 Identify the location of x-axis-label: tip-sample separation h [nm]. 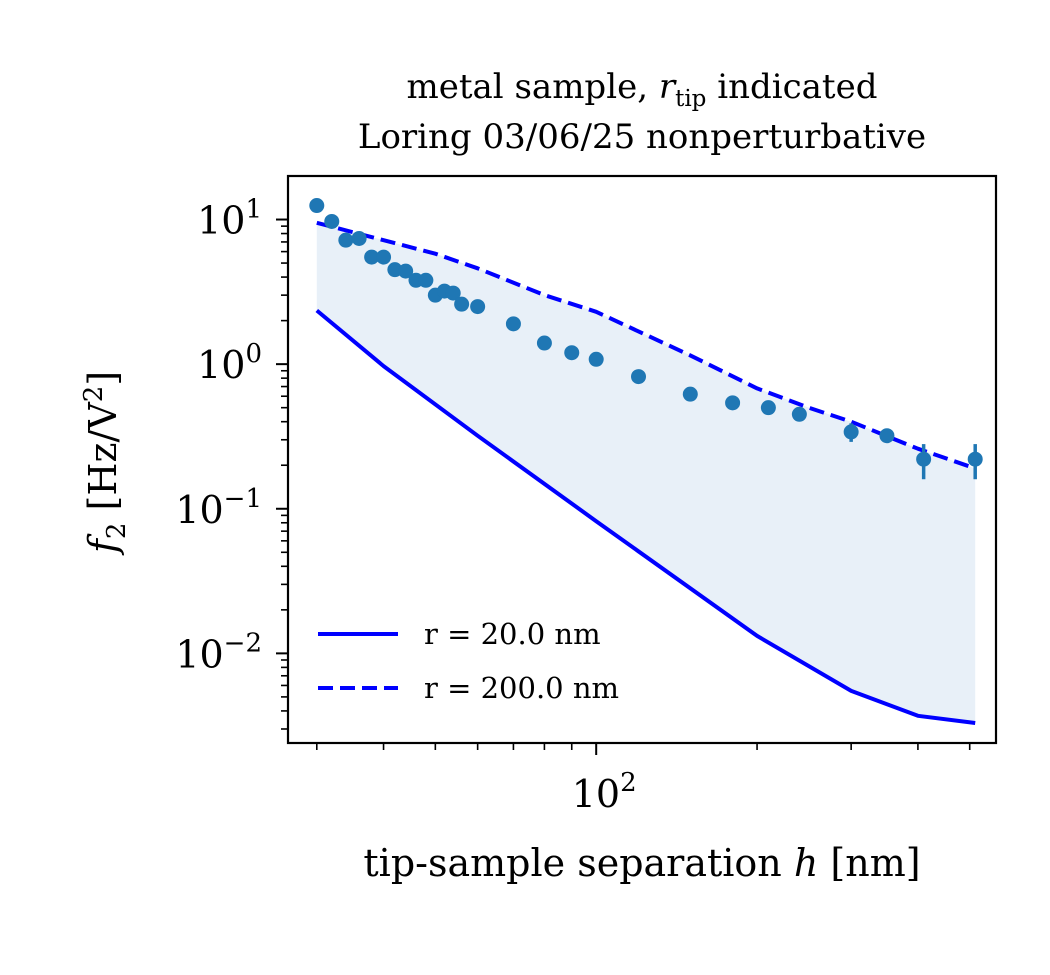
(641, 863).